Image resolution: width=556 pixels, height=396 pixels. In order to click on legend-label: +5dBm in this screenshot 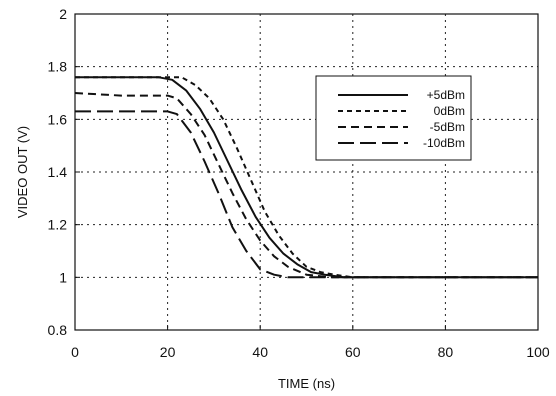, I will do `click(446, 95)`.